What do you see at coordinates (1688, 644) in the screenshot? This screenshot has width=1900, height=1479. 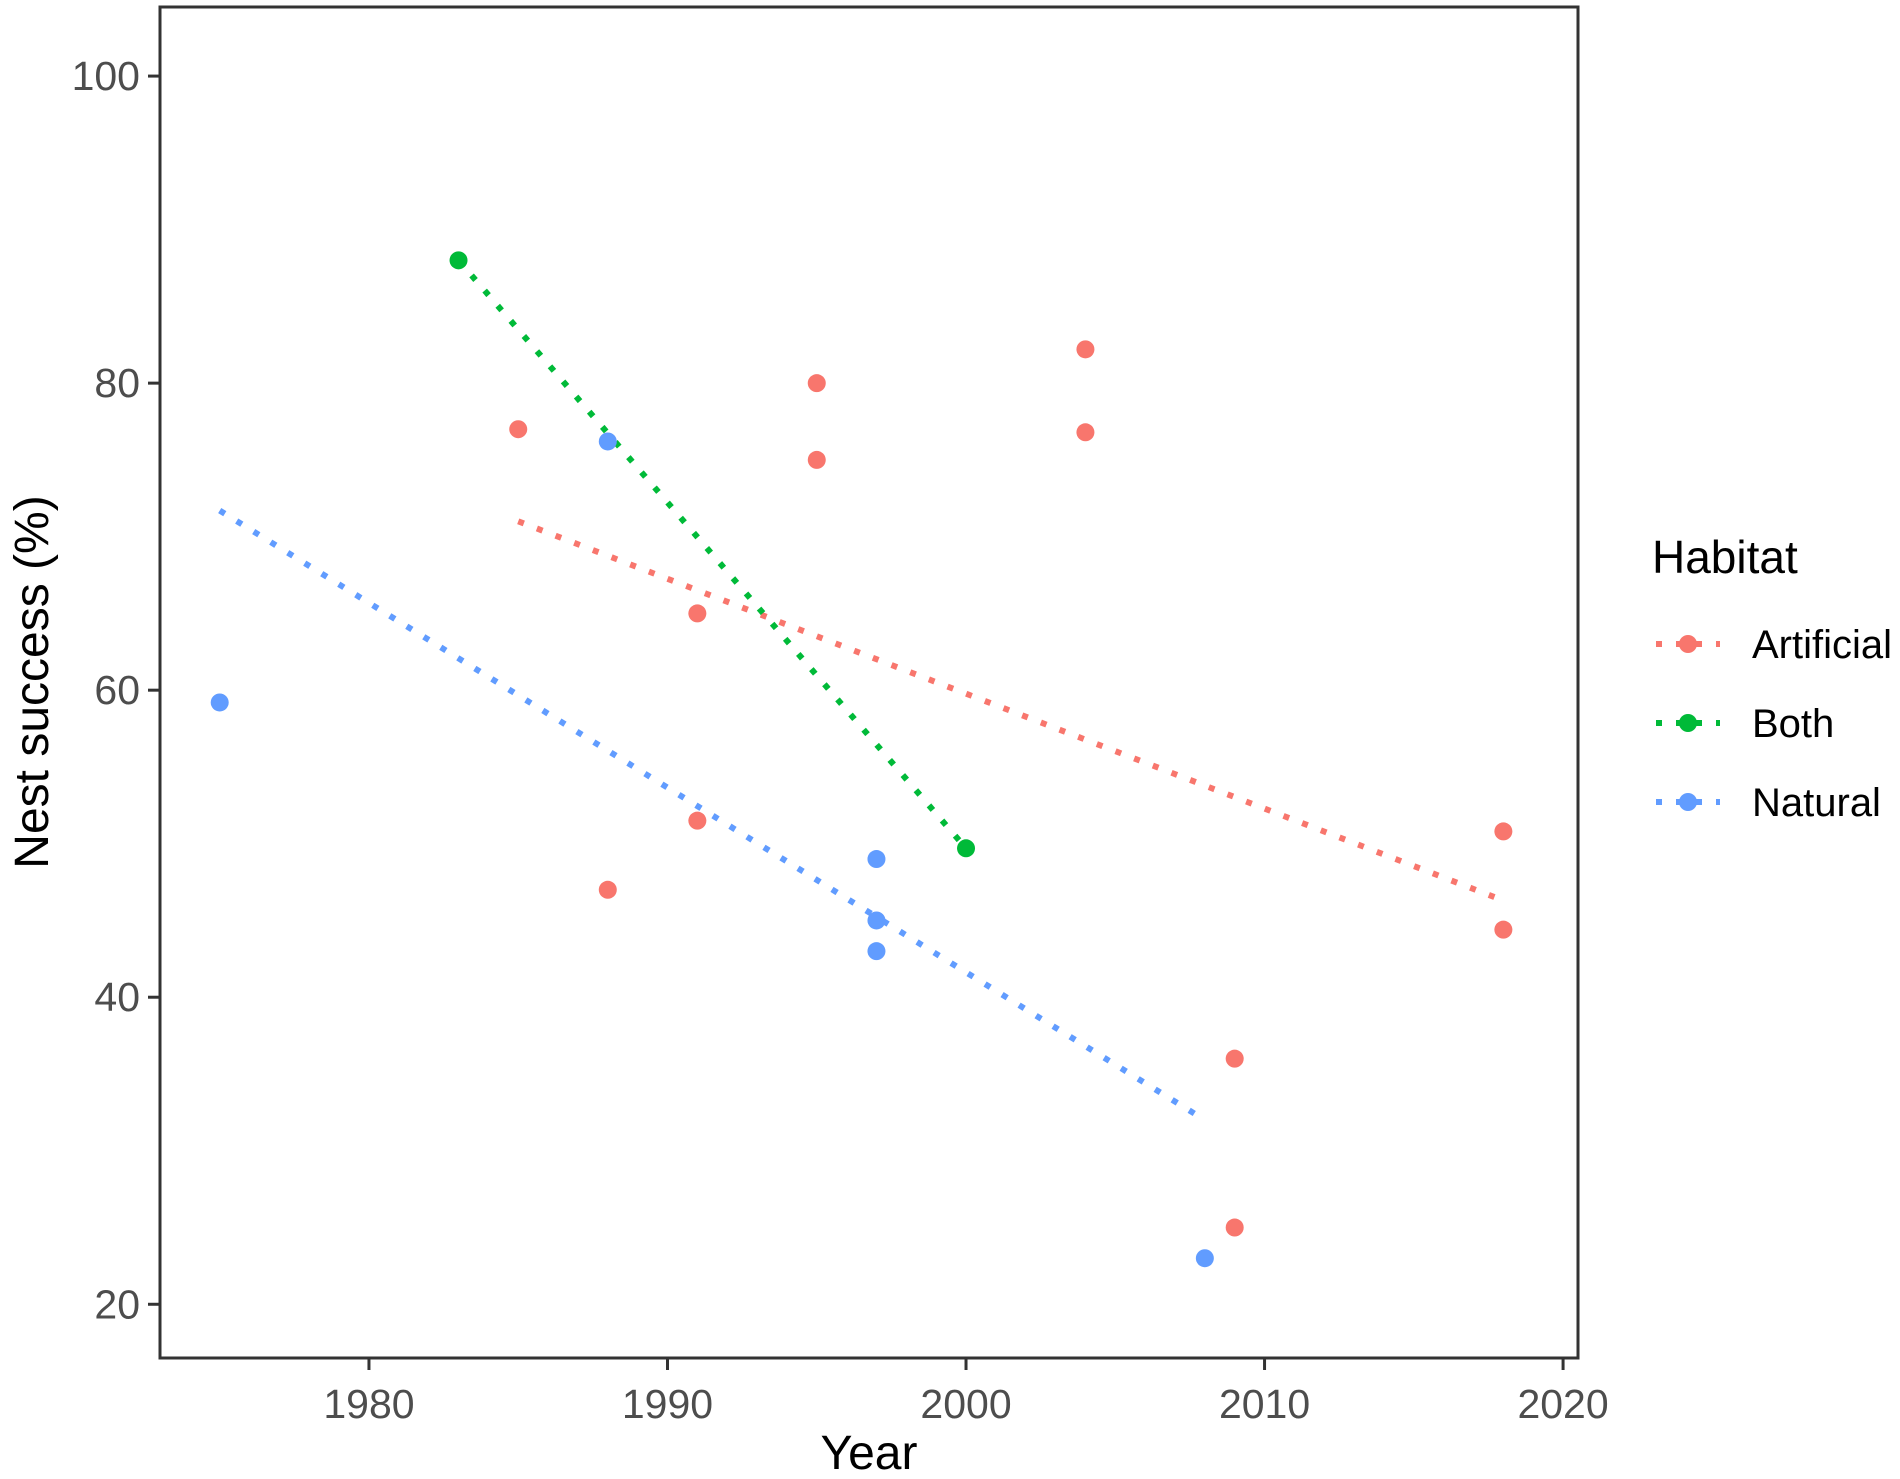 I see `legend-key-point-artificial` at bounding box center [1688, 644].